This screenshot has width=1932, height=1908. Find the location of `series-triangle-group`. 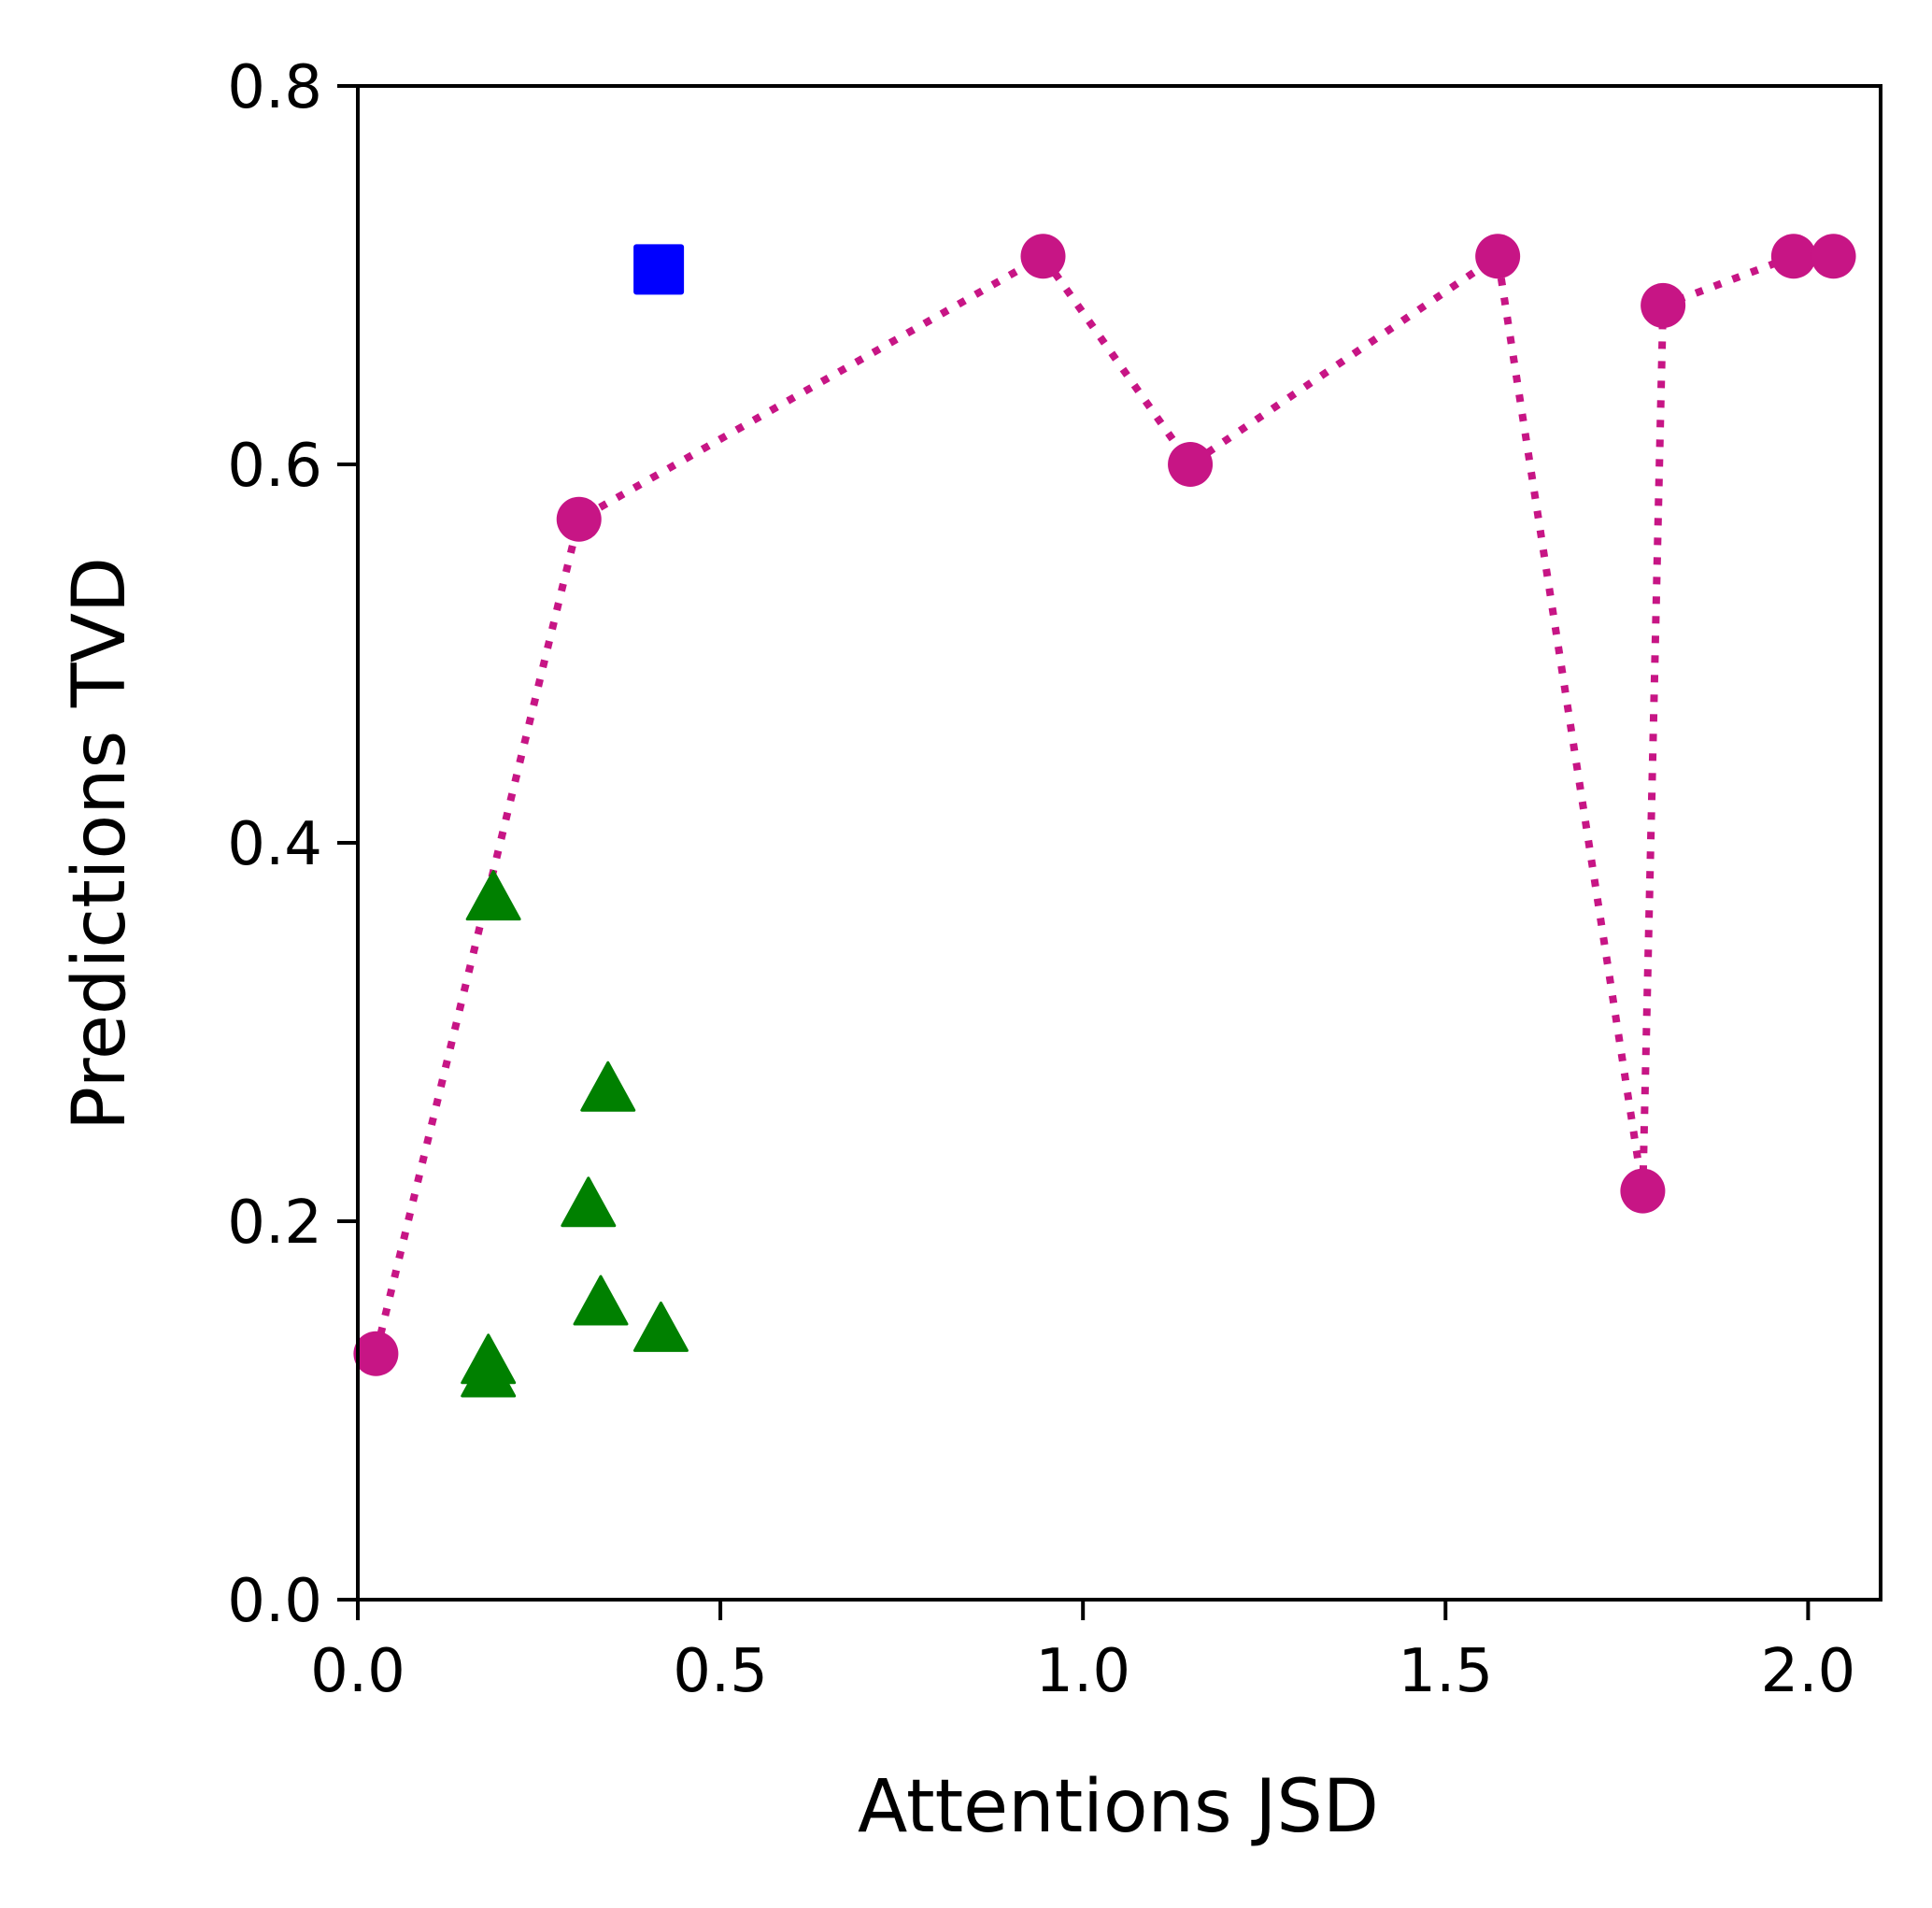

series-triangle-group is located at coordinates (575, 1134).